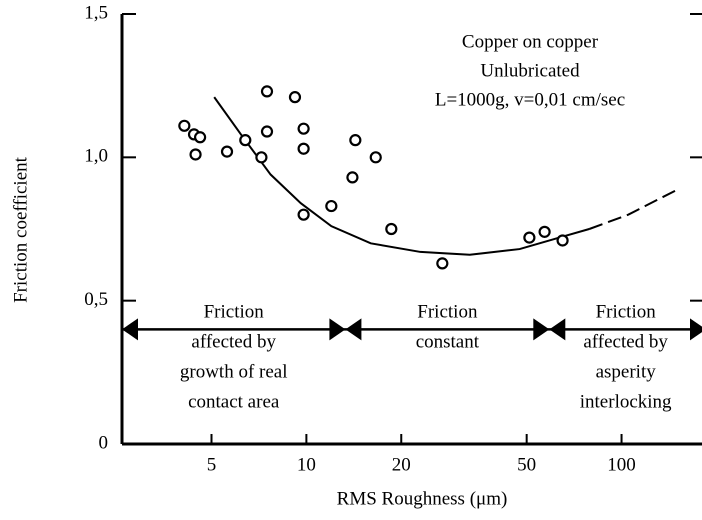 The height and width of the screenshot is (520, 702). I want to click on x-tick-label: 5, so click(212, 464).